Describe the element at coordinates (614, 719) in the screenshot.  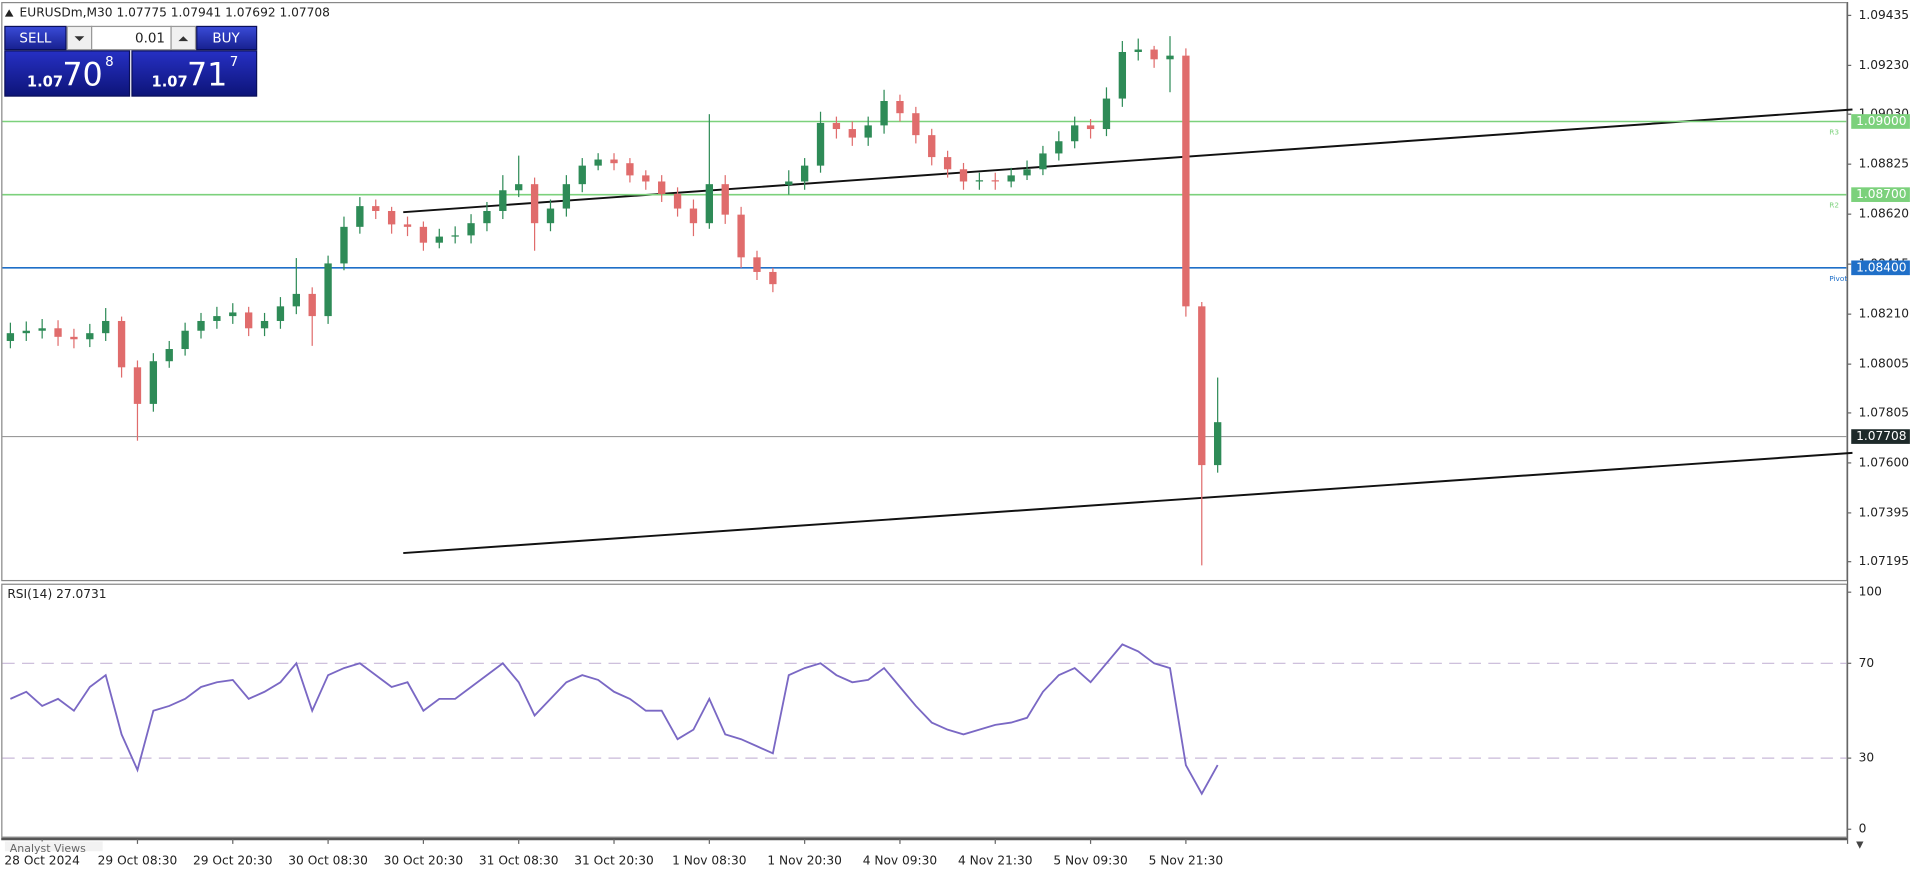
I see `rsi-line` at that location.